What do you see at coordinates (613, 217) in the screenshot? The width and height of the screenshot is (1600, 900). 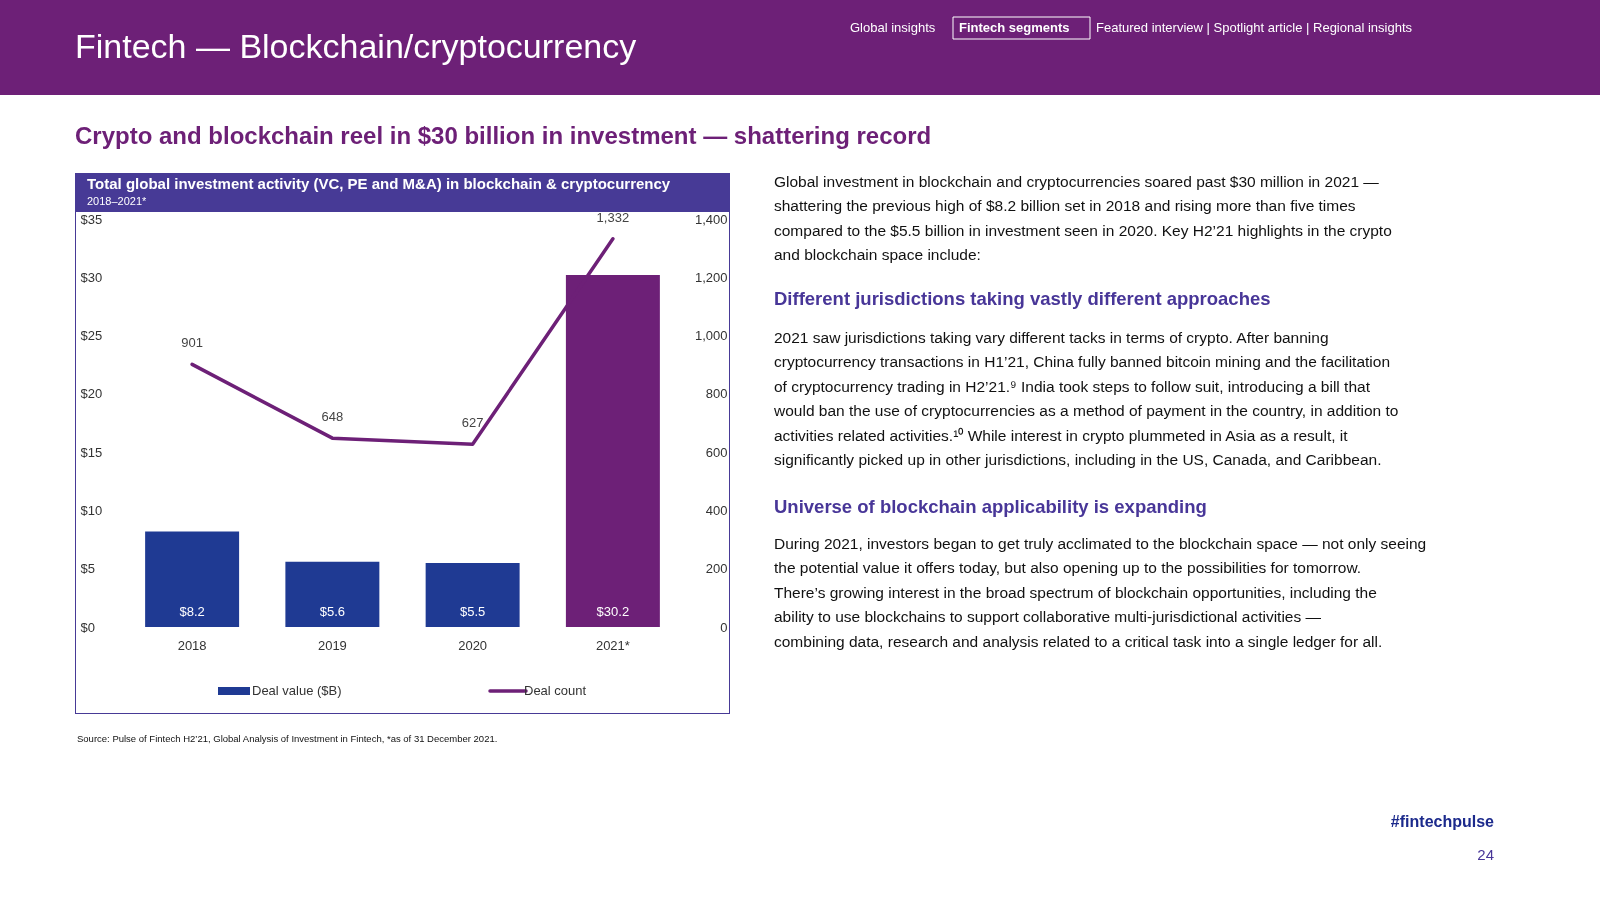 I see `data-label: 1,332` at bounding box center [613, 217].